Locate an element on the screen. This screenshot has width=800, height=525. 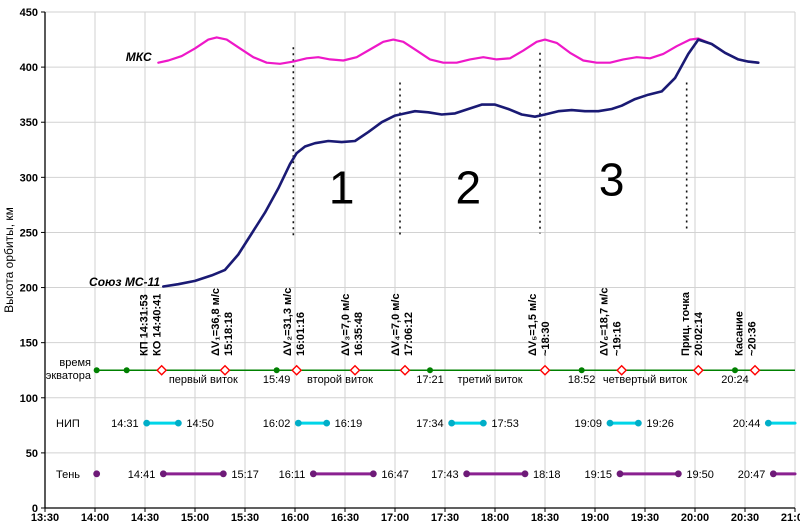
x-tick-label: 17:00 is located at coordinates (395, 518).